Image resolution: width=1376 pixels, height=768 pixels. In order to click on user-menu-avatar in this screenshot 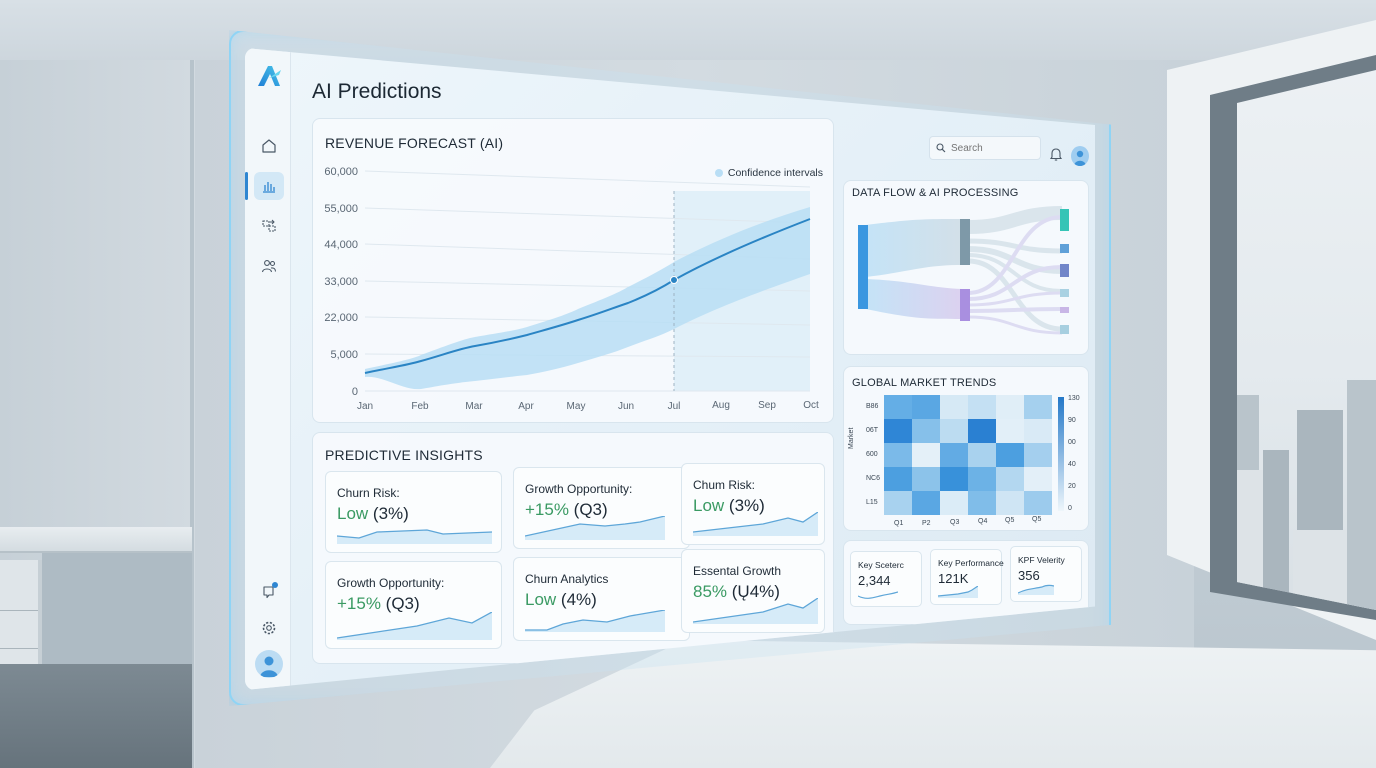, I will do `click(1080, 156)`.